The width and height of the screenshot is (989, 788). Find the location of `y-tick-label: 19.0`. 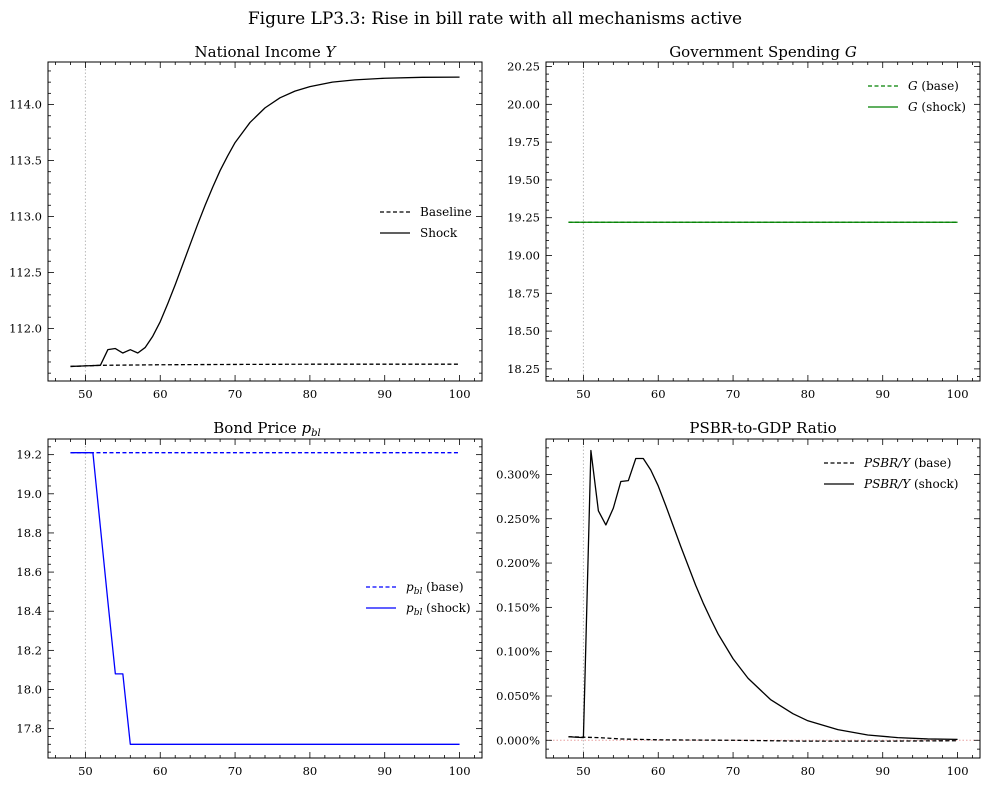

y-tick-label: 19.0 is located at coordinates (29, 494).